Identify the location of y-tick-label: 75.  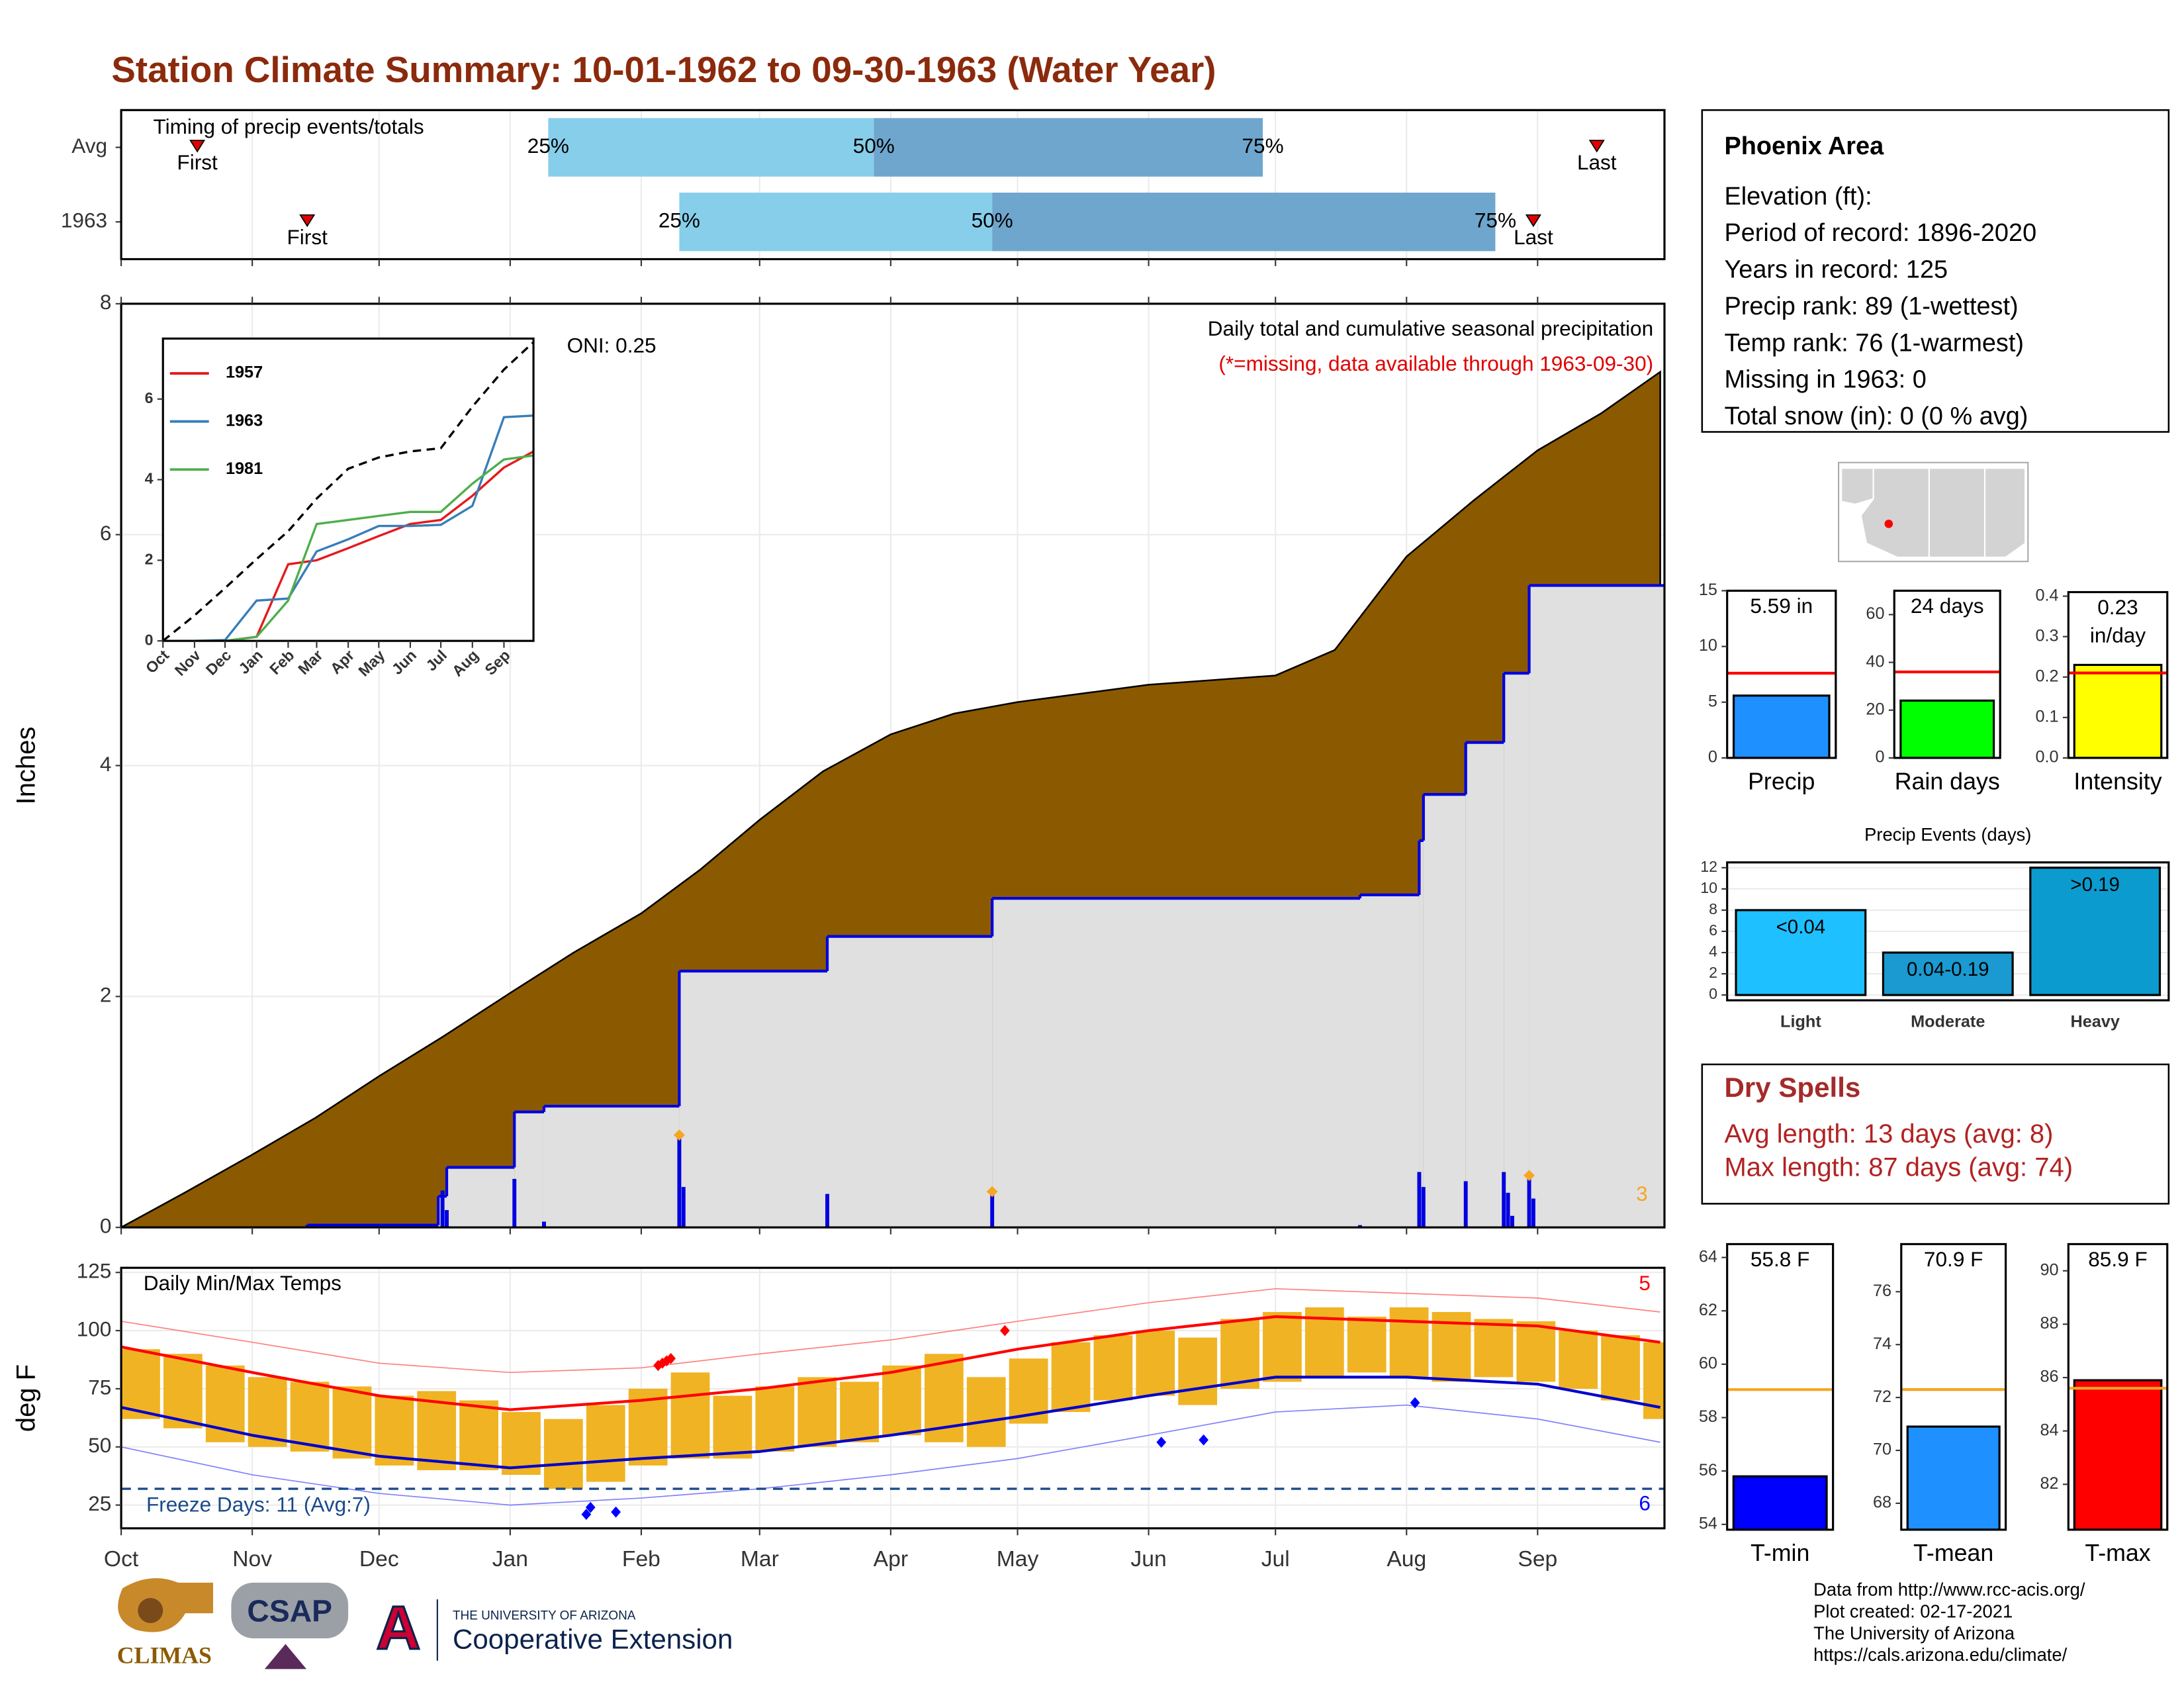
(100, 1387).